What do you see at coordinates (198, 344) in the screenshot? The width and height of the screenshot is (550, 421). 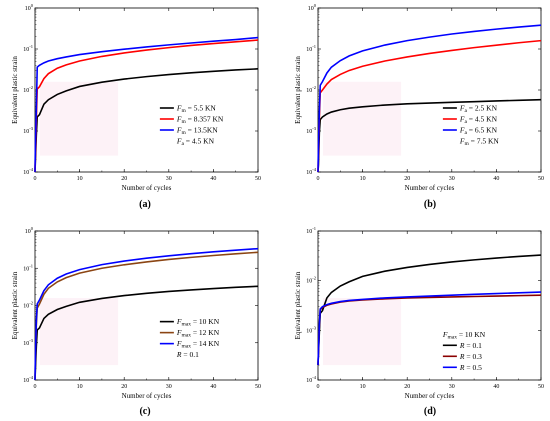 I see `legend-entry-3: Fmax = 14 KN` at bounding box center [198, 344].